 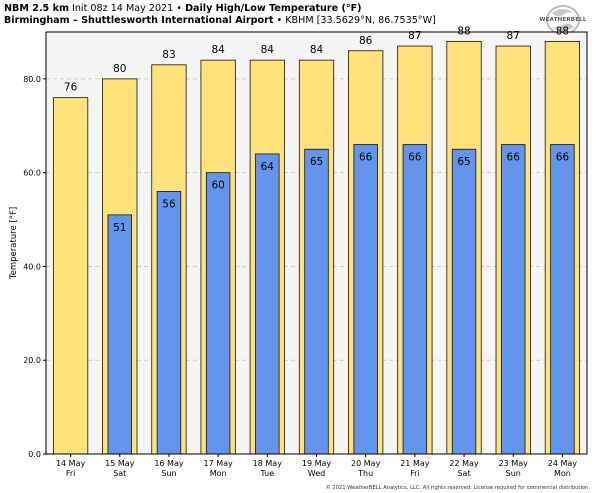 What do you see at coordinates (217, 186) in the screenshot?
I see `low-value-label: 60` at bounding box center [217, 186].